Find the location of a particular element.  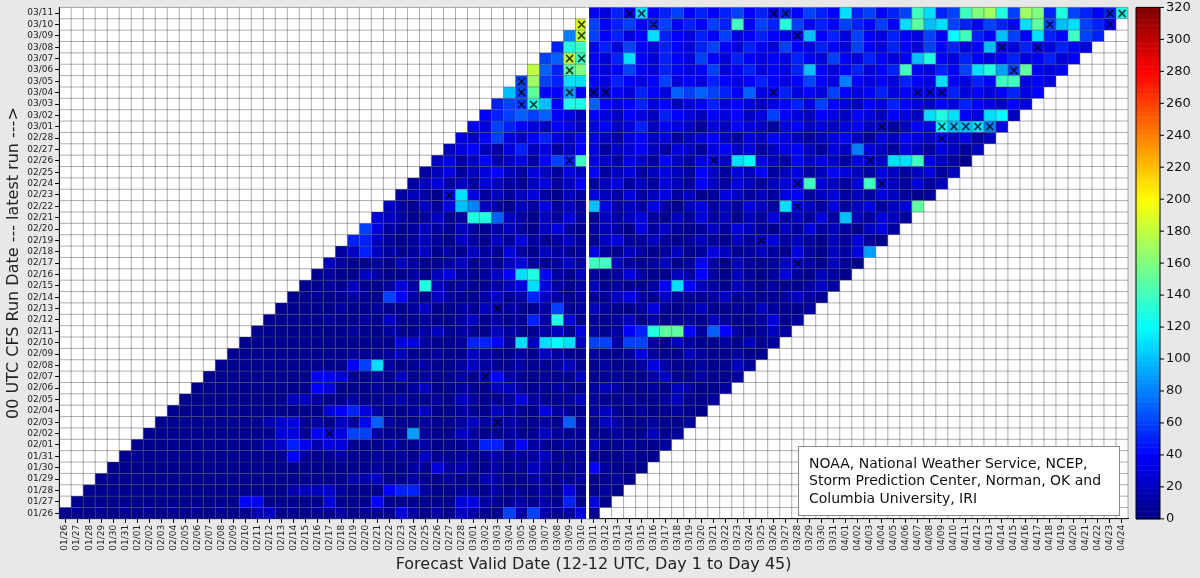

y-tick-label: 02/23 is located at coordinates (40, 194).